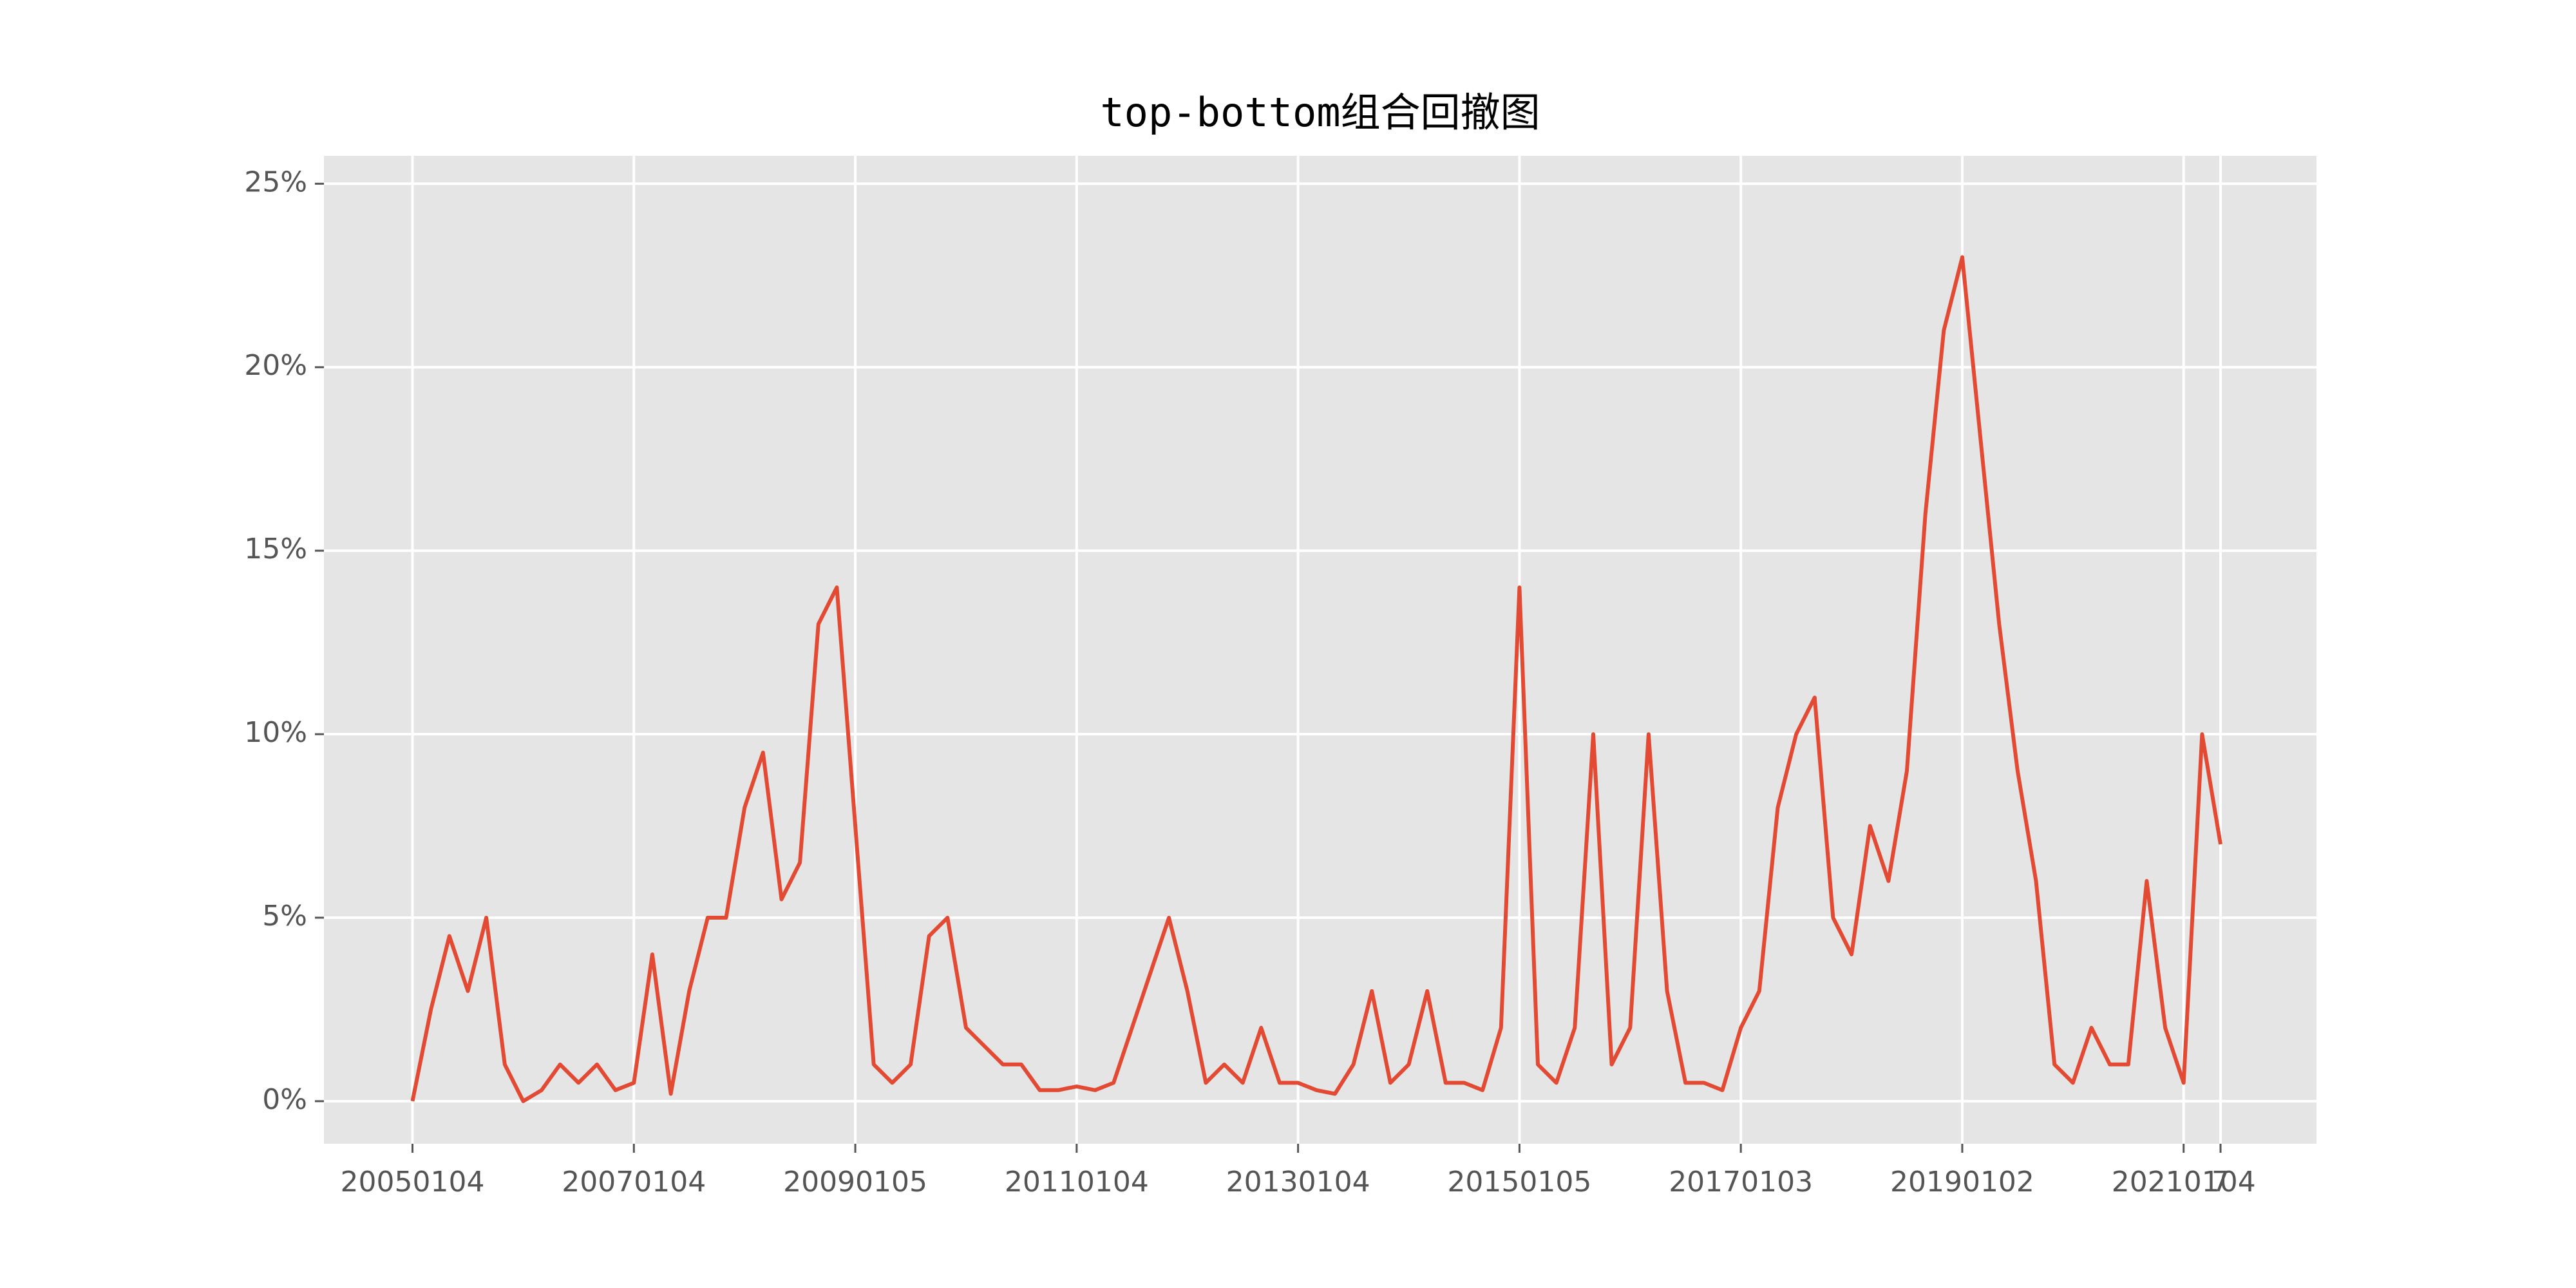 This screenshot has height=1288, width=2576. Describe the element at coordinates (855, 1182) in the screenshot. I see `x-tick-label: 20090105` at that location.